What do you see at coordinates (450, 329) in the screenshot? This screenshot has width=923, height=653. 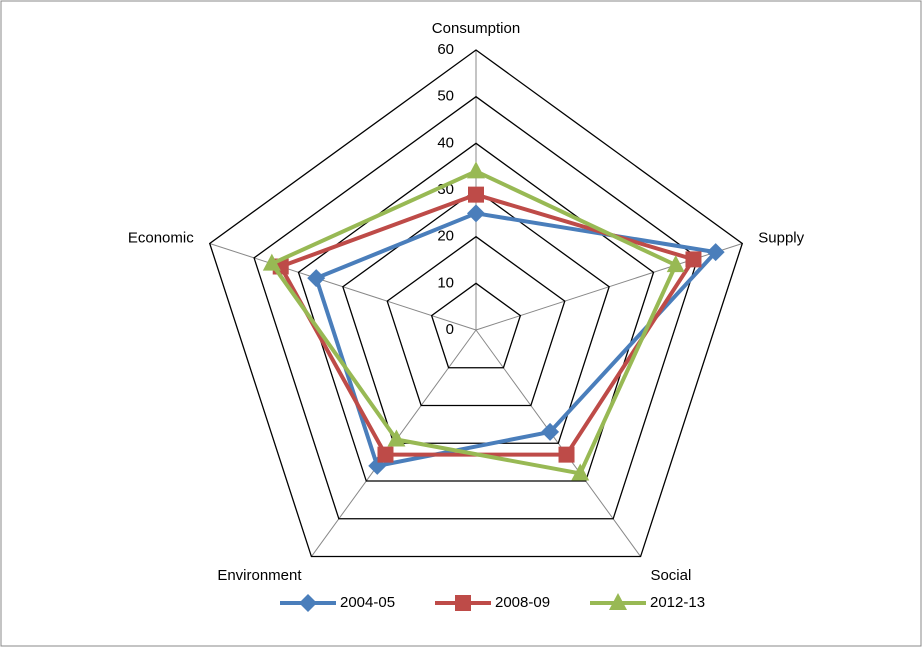 I see `r-tick-label: 0` at bounding box center [450, 329].